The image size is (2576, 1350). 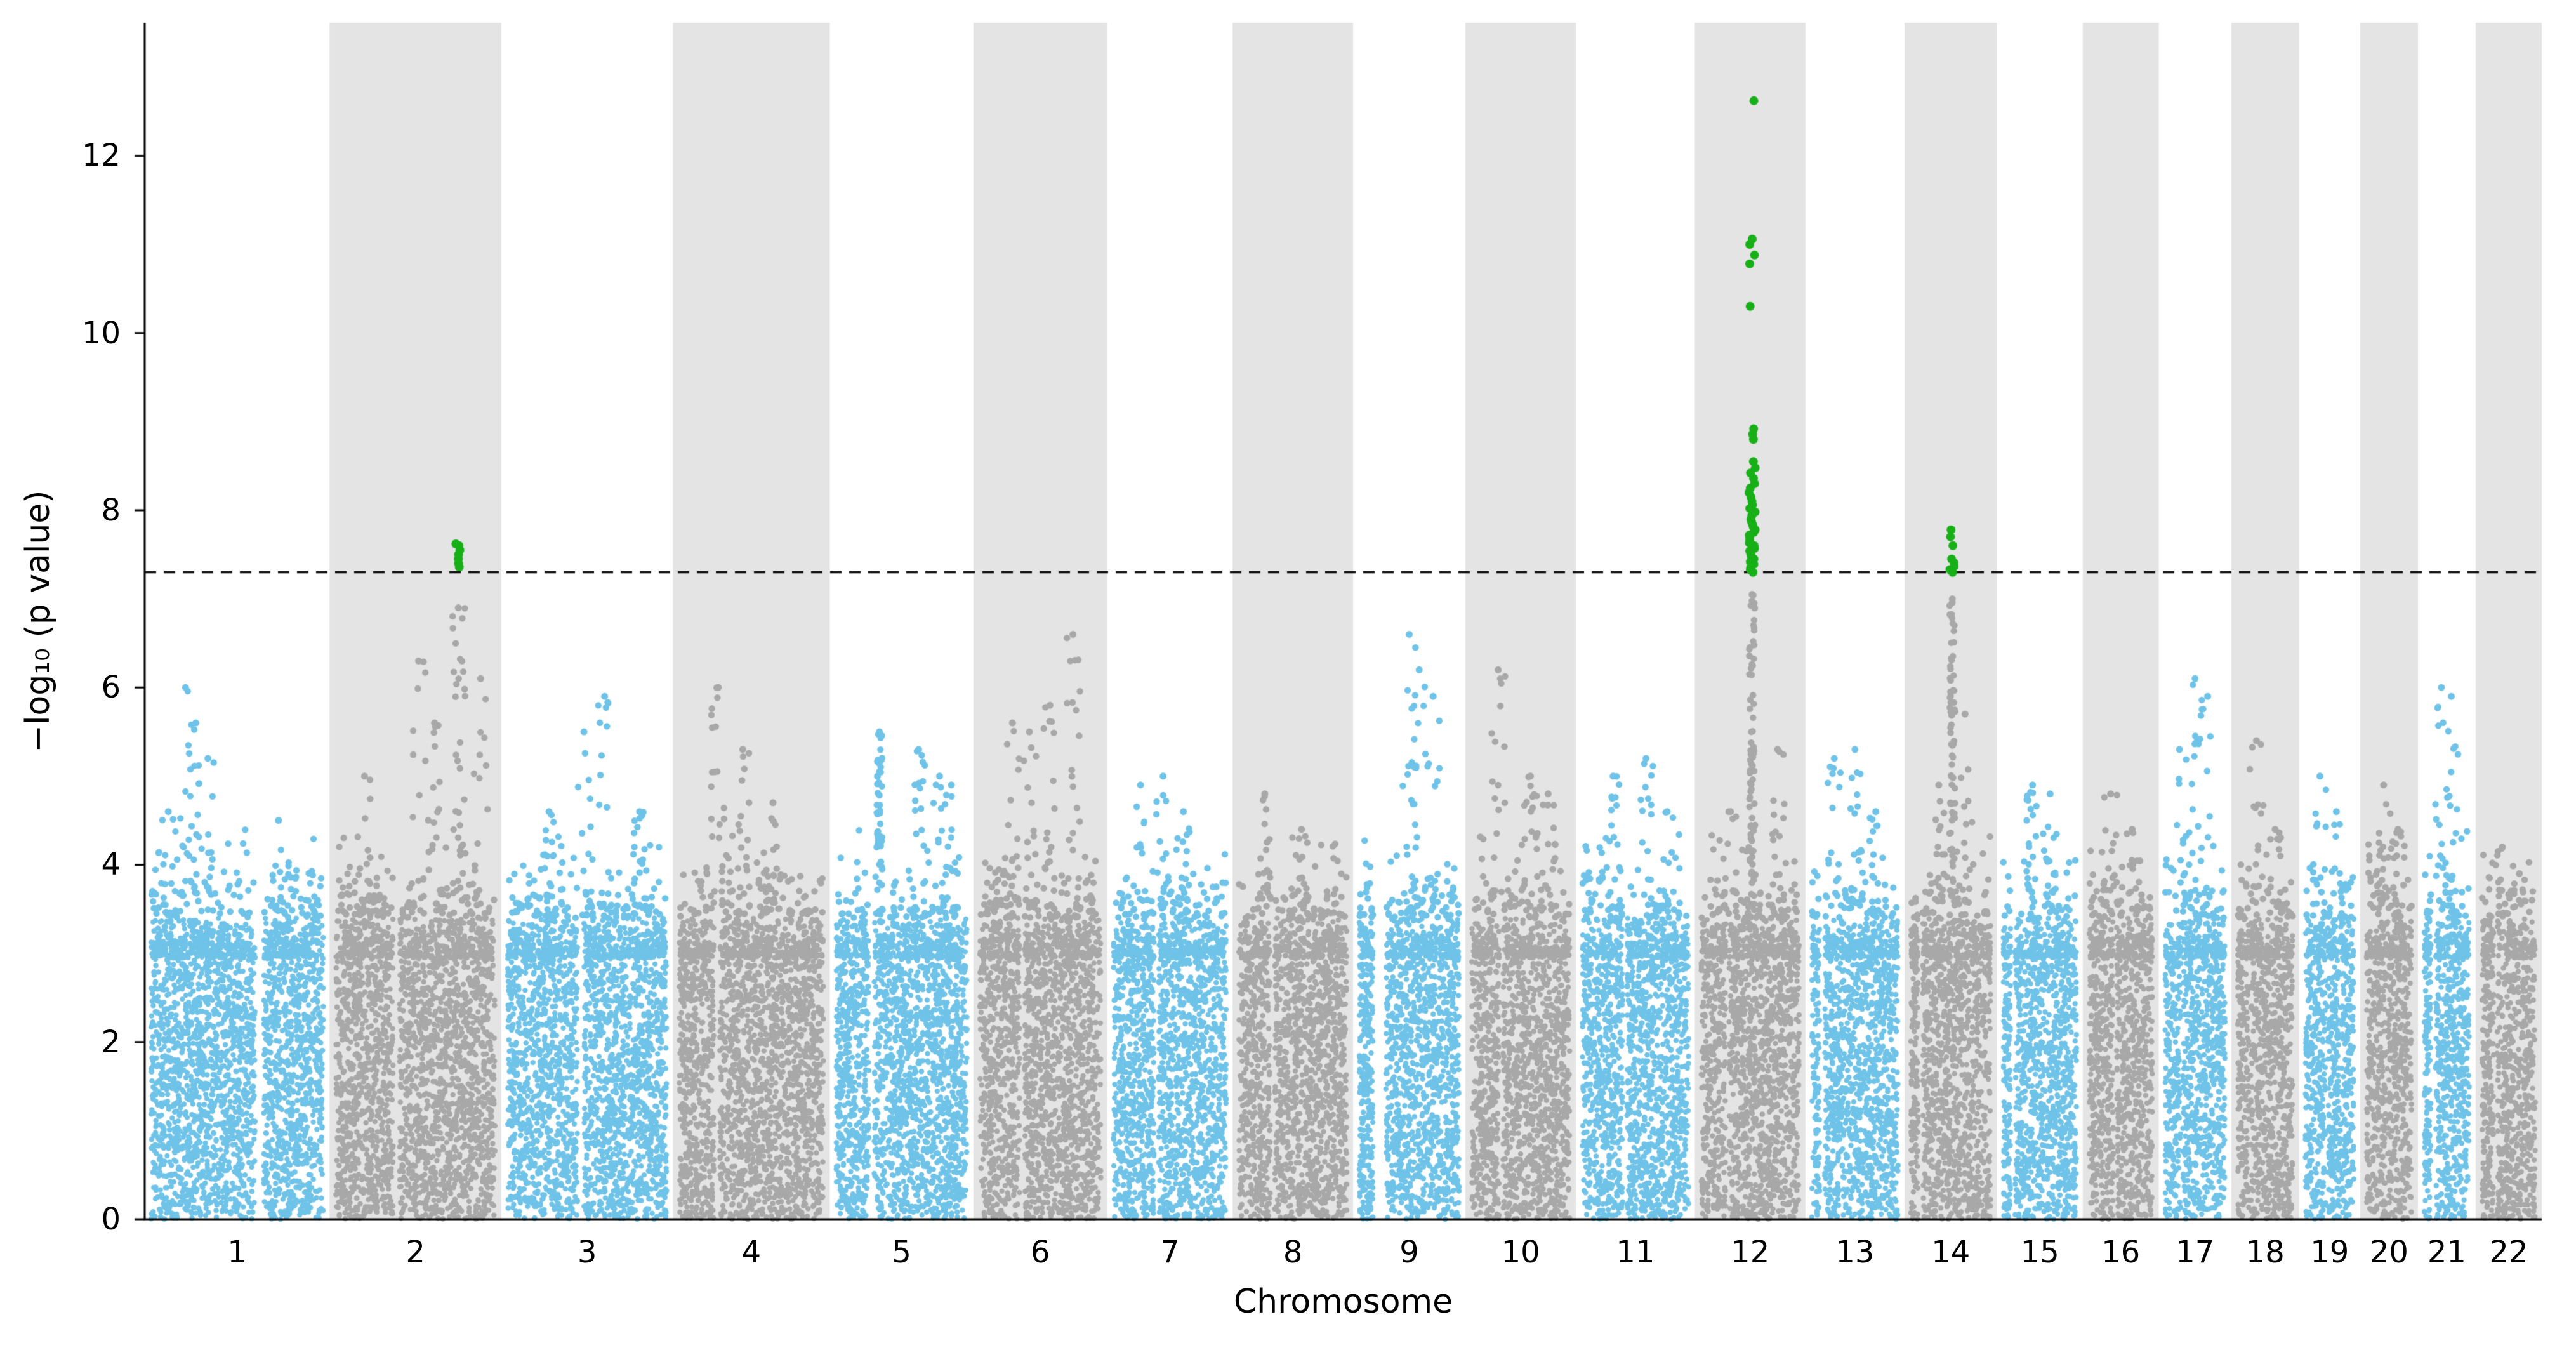 I want to click on y-tick-label: 12, so click(x=101, y=156).